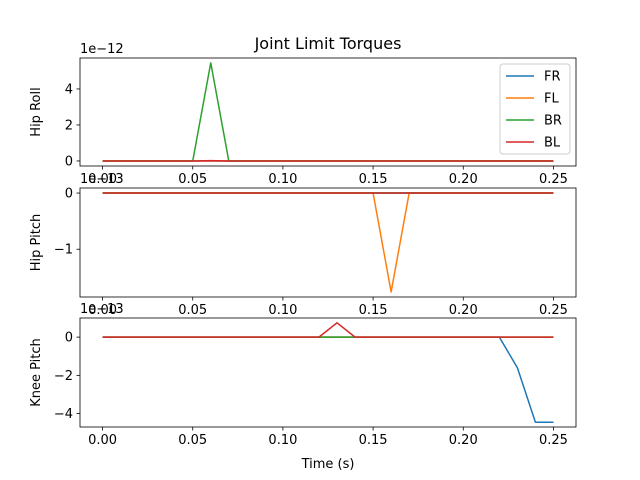 This screenshot has width=640, height=480. What do you see at coordinates (328, 464) in the screenshot?
I see `x-axis-label: Time (s)` at bounding box center [328, 464].